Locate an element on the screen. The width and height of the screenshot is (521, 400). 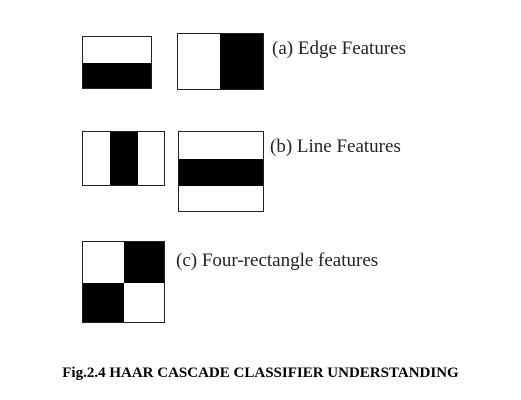
edge-feature-horizontal is located at coordinates (117, 62).